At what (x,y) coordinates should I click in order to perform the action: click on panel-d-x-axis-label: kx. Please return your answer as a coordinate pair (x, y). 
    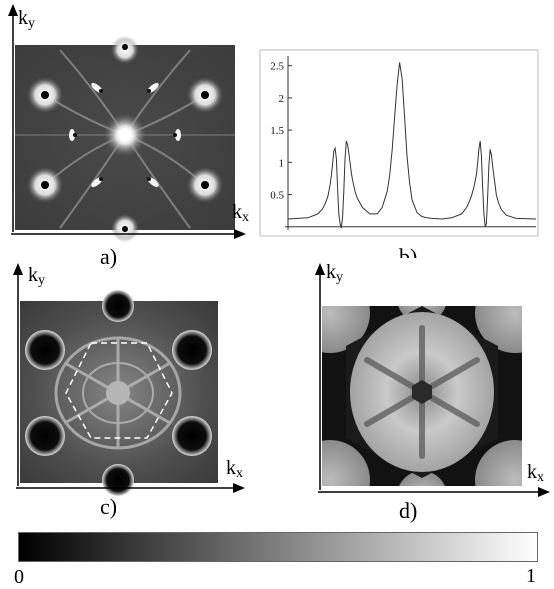
    Looking at the image, I should click on (535, 473).